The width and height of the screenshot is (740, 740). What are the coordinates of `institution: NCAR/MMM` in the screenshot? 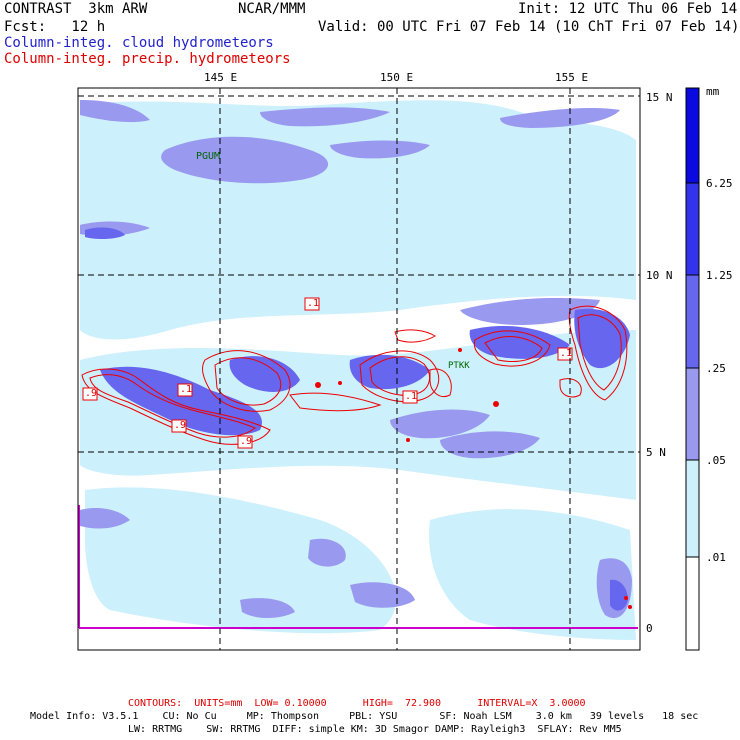 It's located at (272, 9).